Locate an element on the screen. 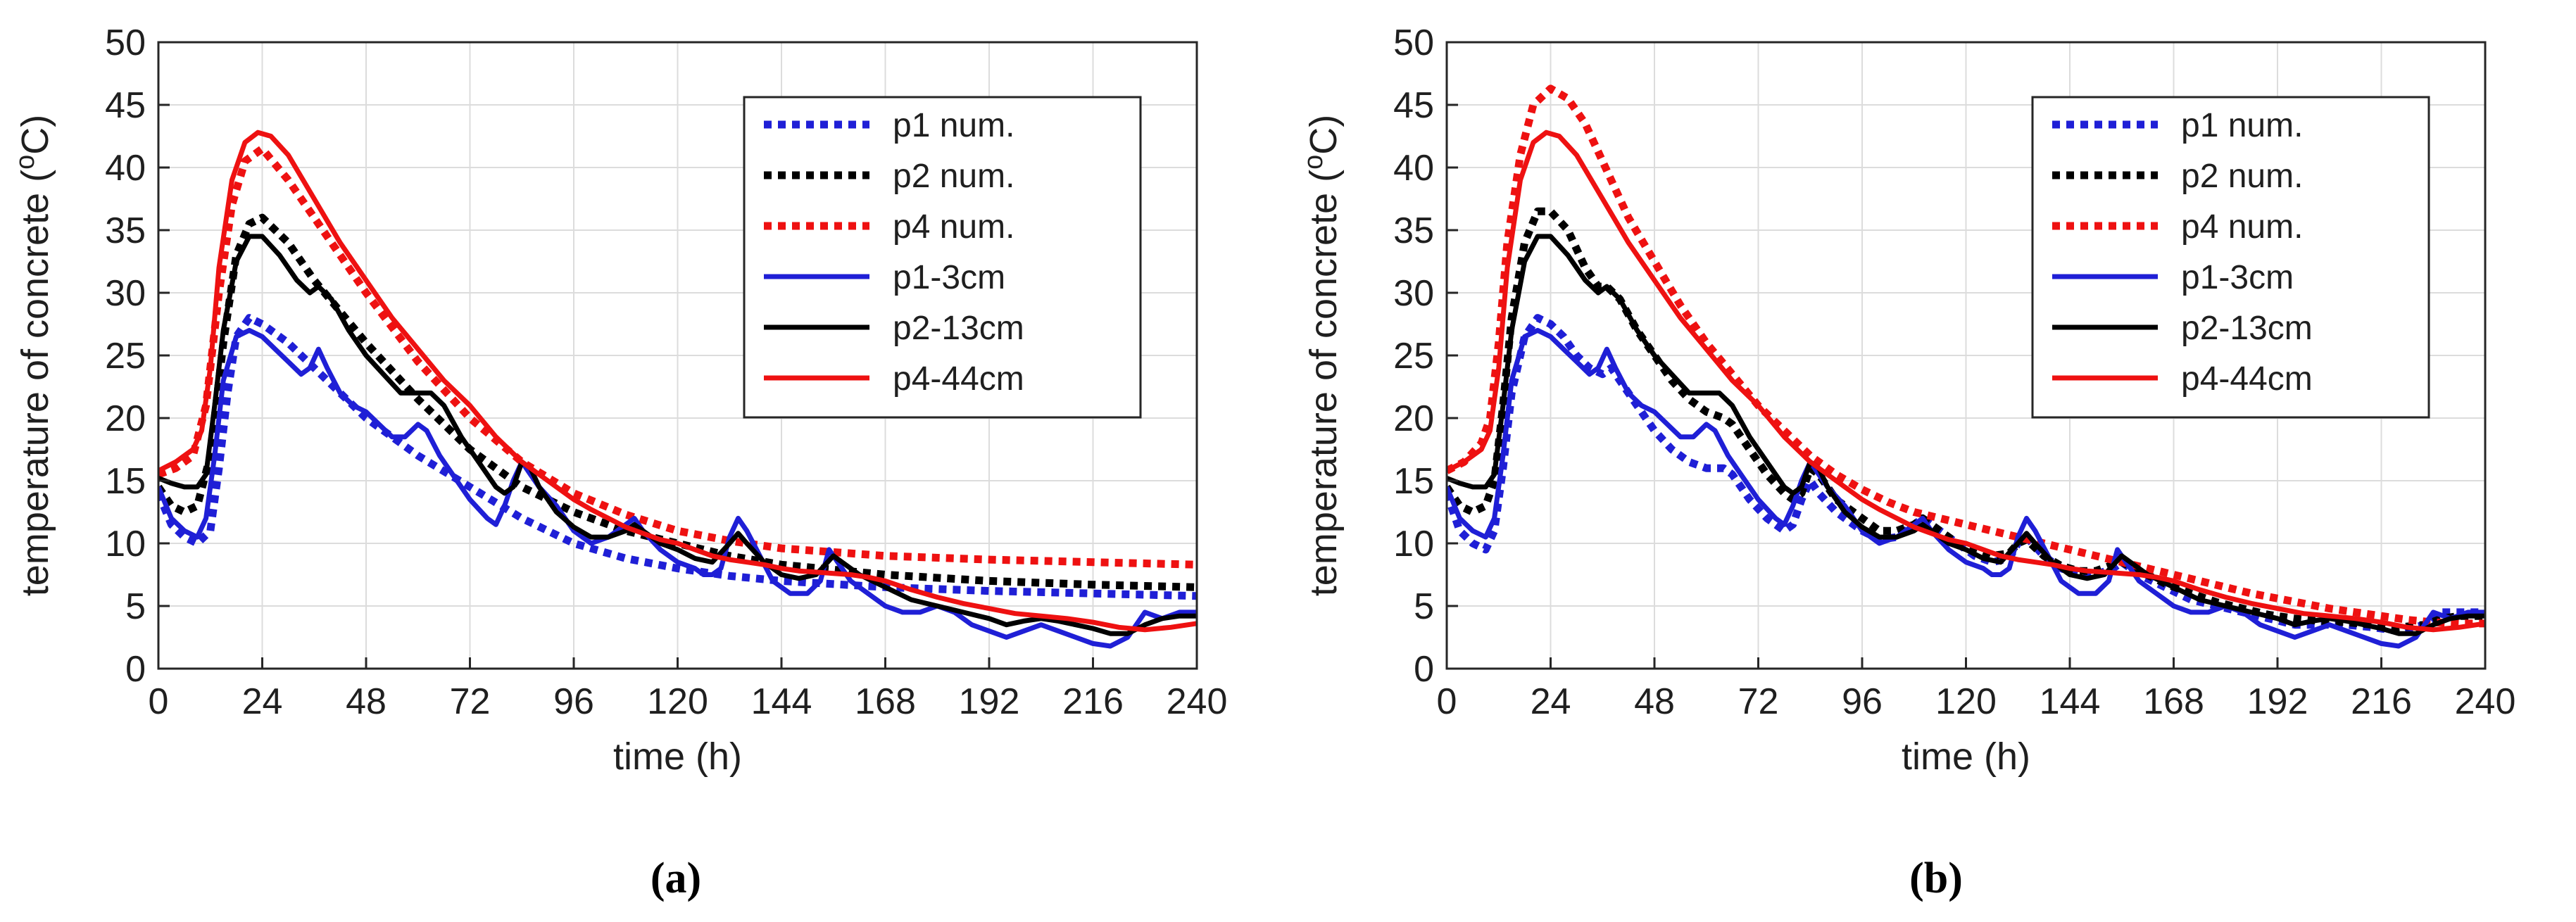 The image size is (2576, 922). figure-caption: (b) is located at coordinates (1936, 878).